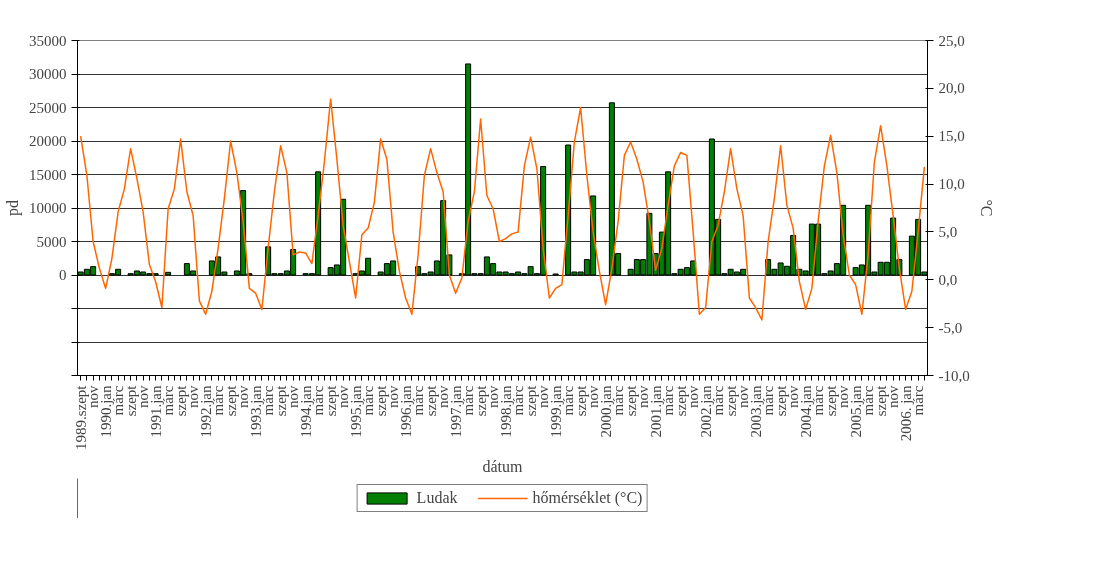 Image resolution: width=1118 pixels, height=572 pixels. Describe the element at coordinates (951, 136) in the screenshot. I see `y2-tick-label: 15,0` at that location.